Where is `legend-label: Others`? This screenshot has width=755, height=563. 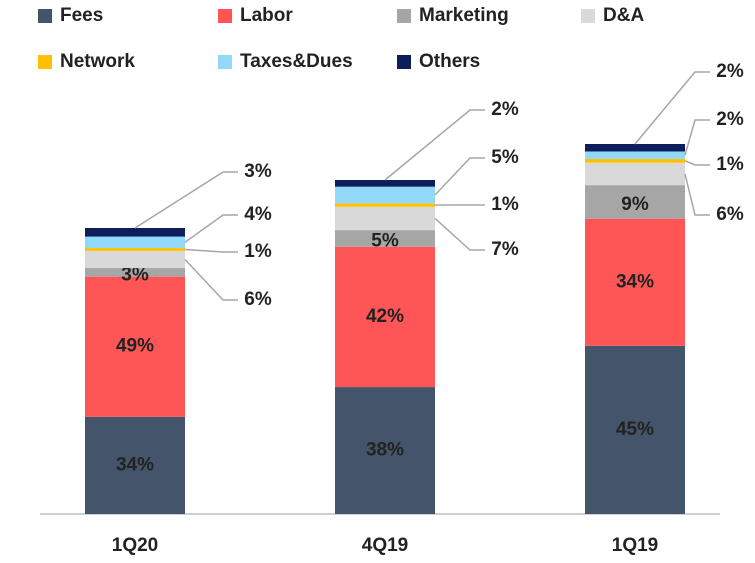
legend-label: Others is located at coordinates (449, 61).